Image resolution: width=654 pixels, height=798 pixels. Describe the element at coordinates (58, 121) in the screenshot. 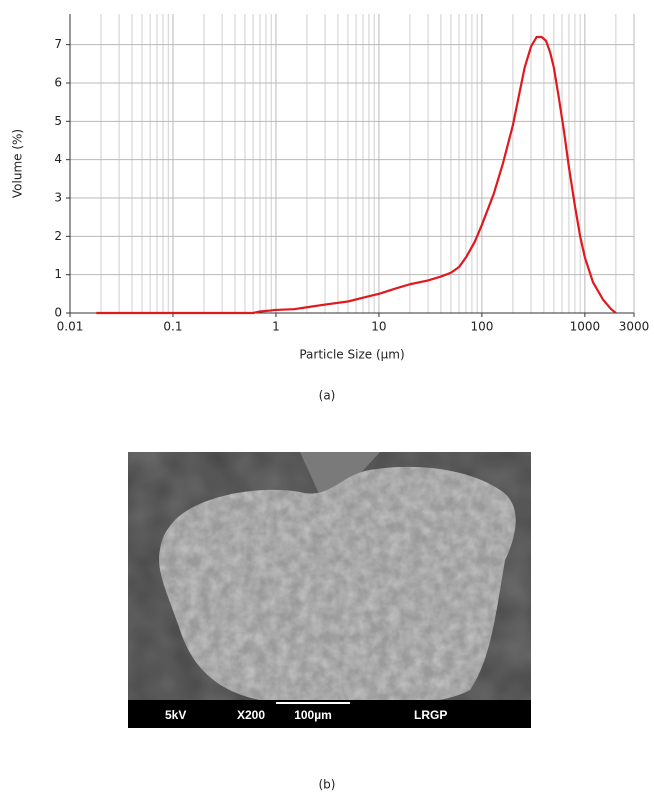

I see `y-tick-label: 5` at that location.